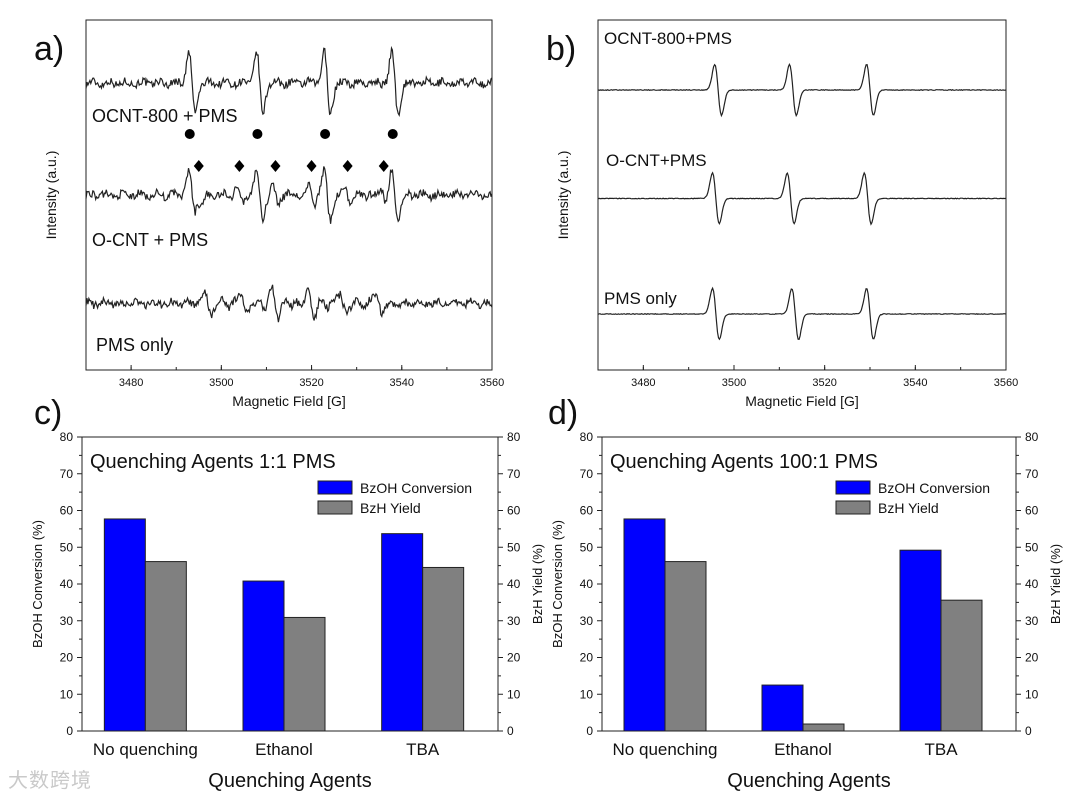 This screenshot has height=800, width=1080. Describe the element at coordinates (808, 781) in the screenshot. I see `x-axis-label-d: Quenching Agents` at that location.